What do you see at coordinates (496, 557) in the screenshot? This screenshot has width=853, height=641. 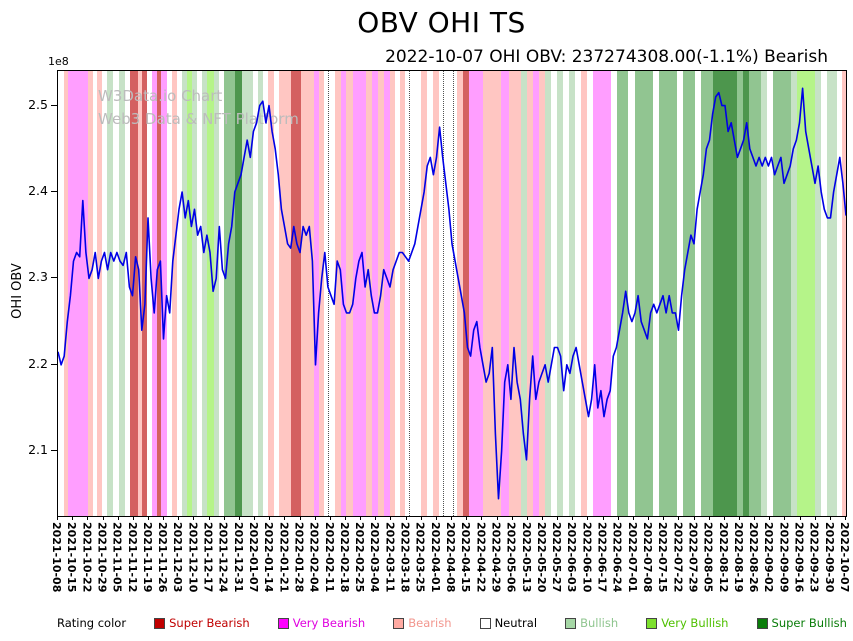 I see `x-tick-label: 2022-04-29` at bounding box center [496, 557].